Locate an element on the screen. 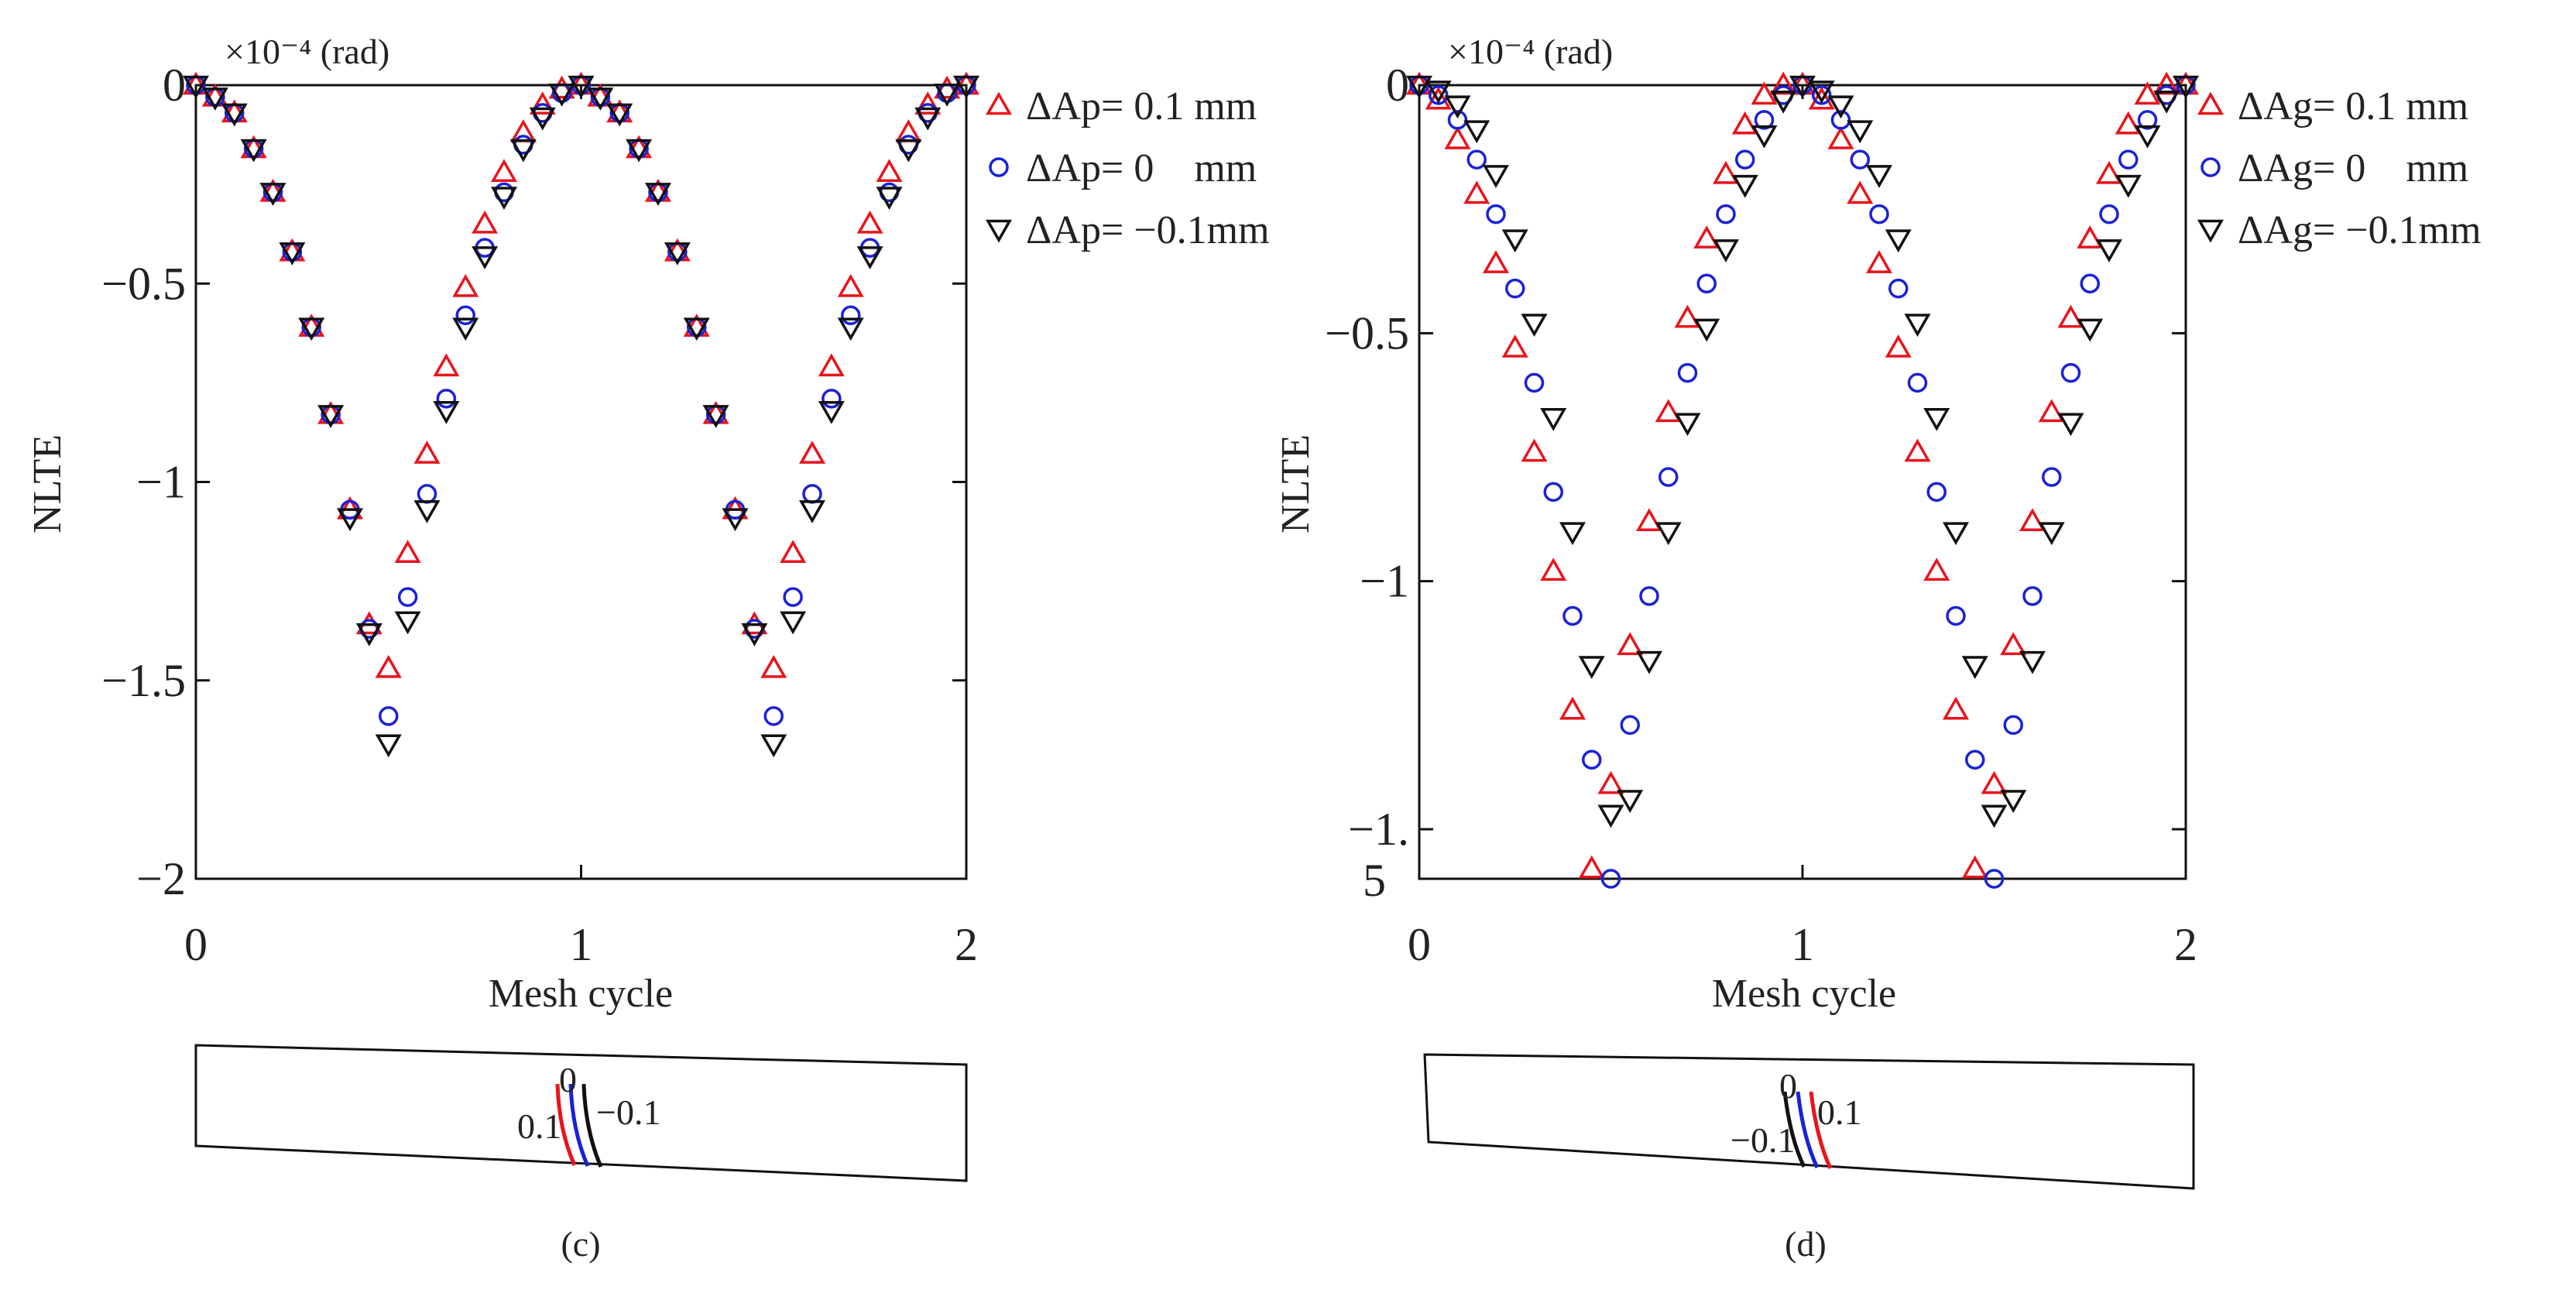 The height and width of the screenshot is (1293, 2576). inset-curve-blue-c is located at coordinates (579, 1125).